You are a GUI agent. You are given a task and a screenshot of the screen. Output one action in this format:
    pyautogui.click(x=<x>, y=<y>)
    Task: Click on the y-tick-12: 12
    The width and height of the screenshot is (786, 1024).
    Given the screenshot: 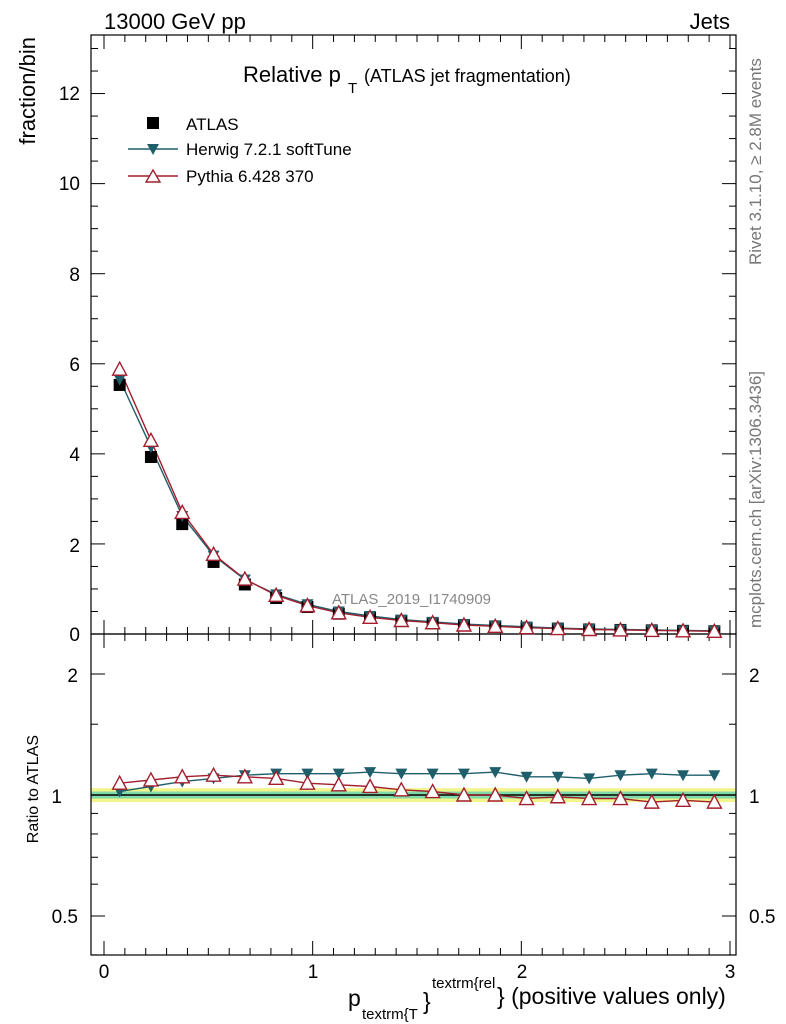 What is the action you would take?
    pyautogui.click(x=69, y=94)
    